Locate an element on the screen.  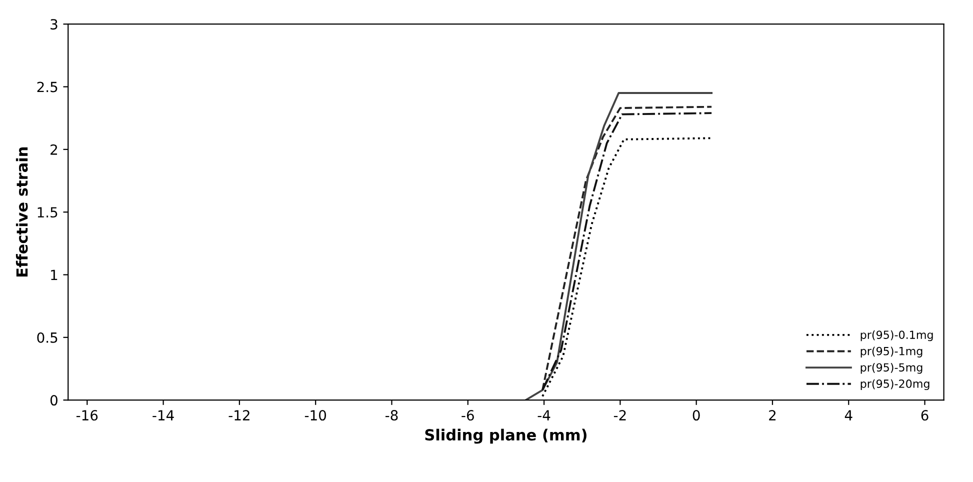
x-tick-label: -10 is located at coordinates (315, 415).